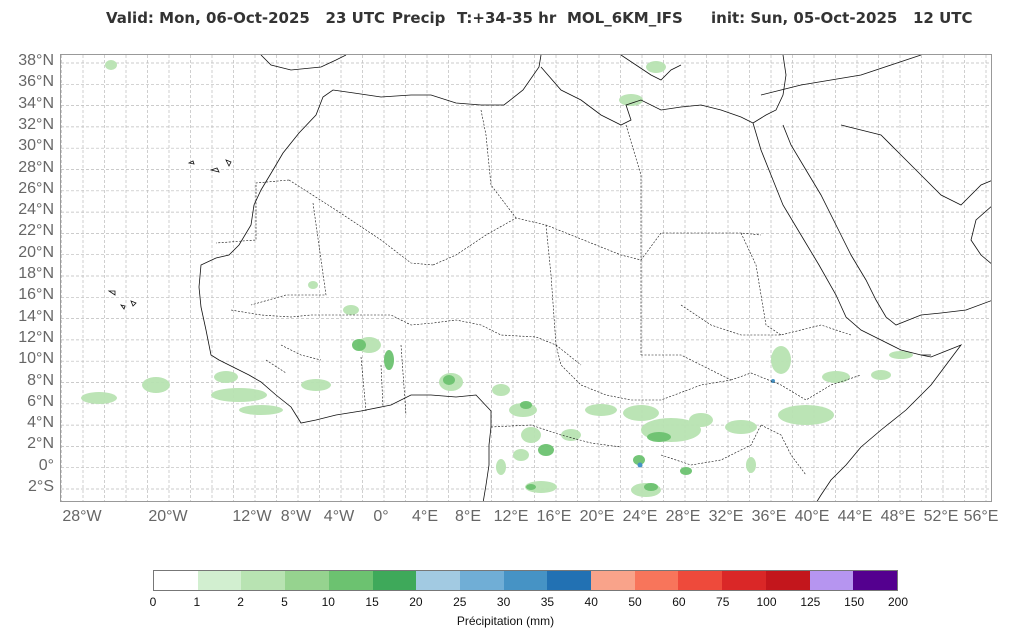 This screenshot has width=1011, height=641. I want to click on colorbar-tick-label: 75, so click(723, 602).